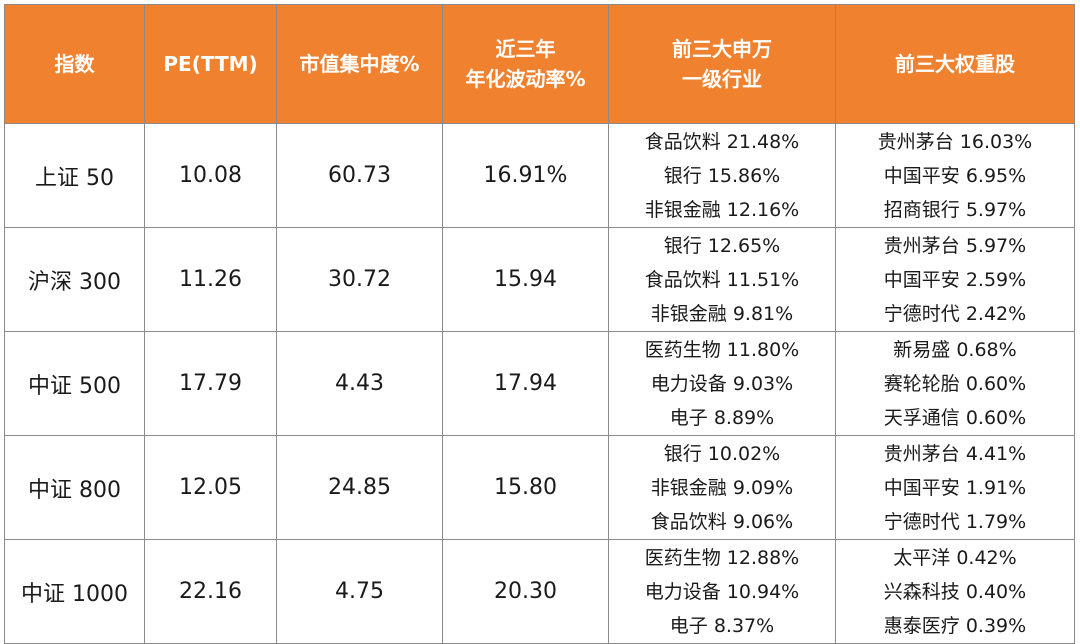 The width and height of the screenshot is (1080, 644). I want to click on industry-item: 银行 15.86%, so click(722, 175).